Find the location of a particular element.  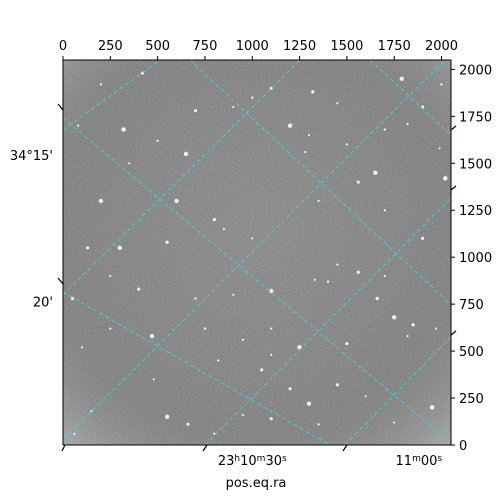

x-tick-label: 500 is located at coordinates (157, 46).